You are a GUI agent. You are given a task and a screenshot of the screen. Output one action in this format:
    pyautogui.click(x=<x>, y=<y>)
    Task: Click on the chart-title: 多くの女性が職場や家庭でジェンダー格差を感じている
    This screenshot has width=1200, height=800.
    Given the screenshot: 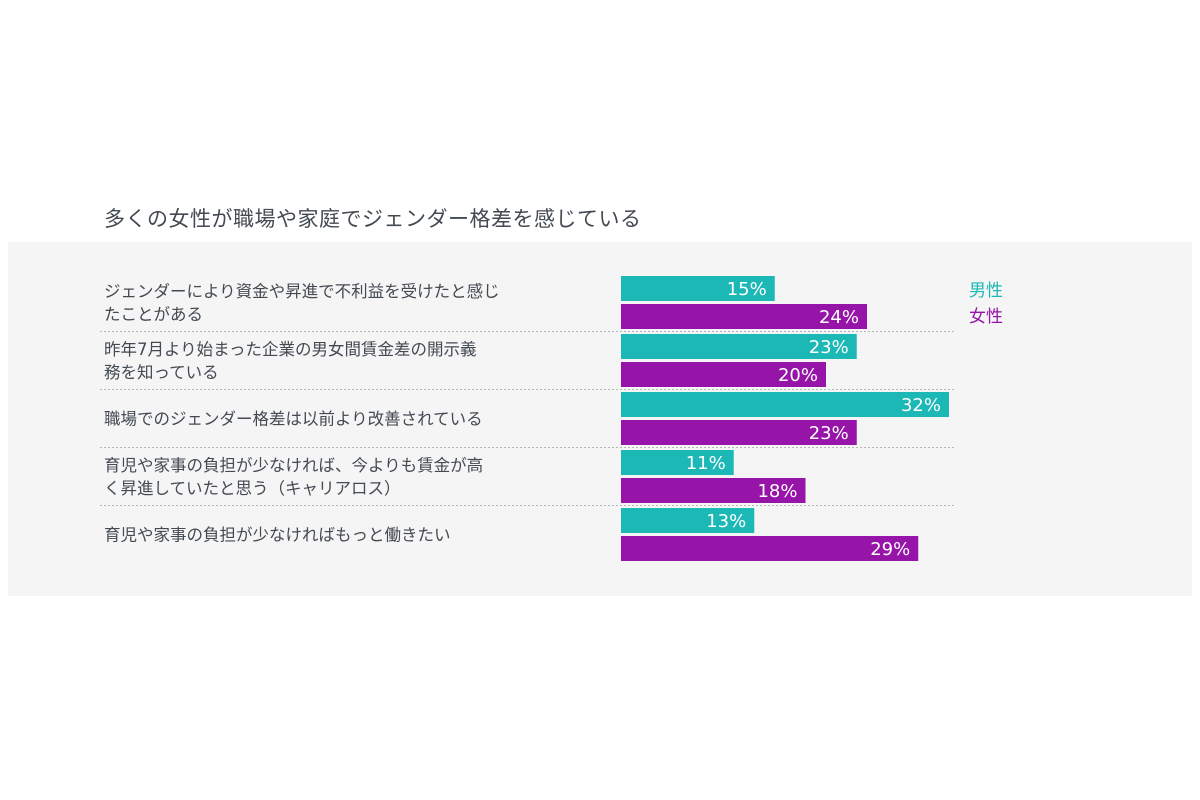 What is the action you would take?
    pyautogui.click(x=373, y=219)
    